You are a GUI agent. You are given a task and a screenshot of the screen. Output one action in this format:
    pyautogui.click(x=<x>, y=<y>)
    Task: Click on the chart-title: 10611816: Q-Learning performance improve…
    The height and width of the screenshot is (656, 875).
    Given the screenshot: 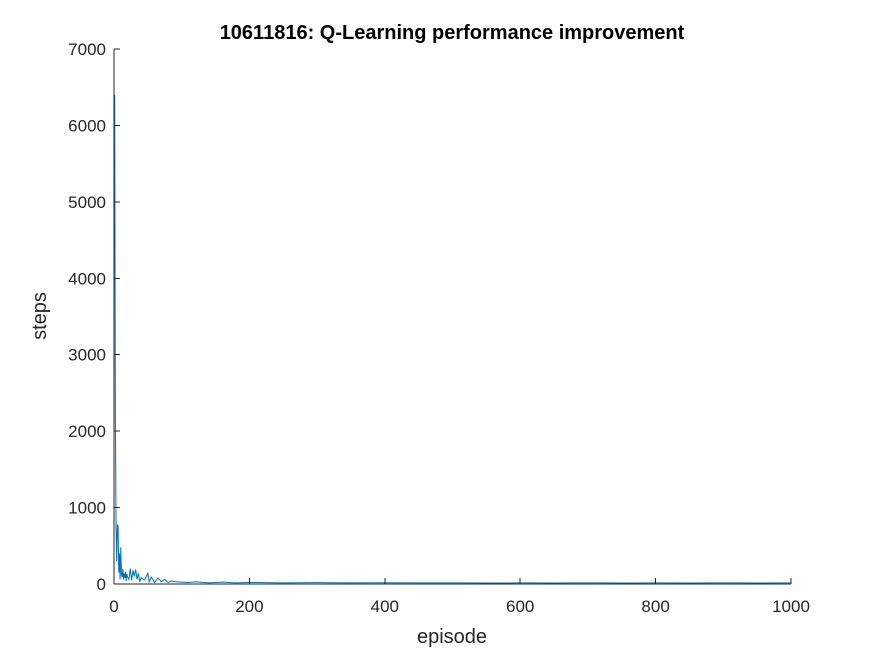 What is the action you would take?
    pyautogui.click(x=452, y=33)
    